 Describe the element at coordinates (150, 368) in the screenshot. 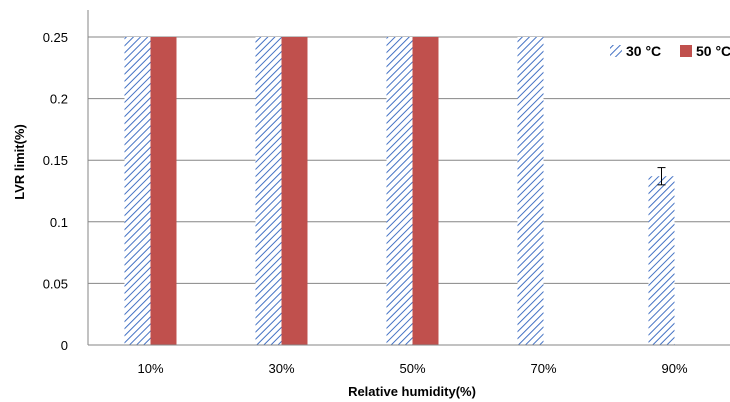

I see `x-tick-label: 10%` at that location.